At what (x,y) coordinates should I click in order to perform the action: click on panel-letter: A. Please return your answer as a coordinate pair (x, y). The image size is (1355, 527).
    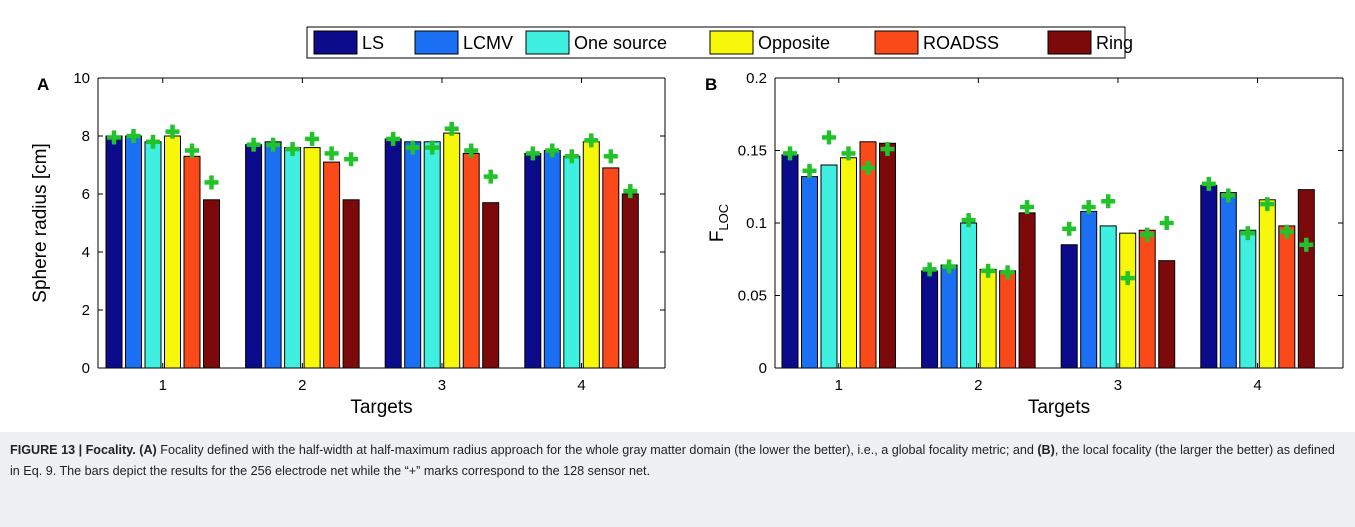
    Looking at the image, I should click on (43, 84).